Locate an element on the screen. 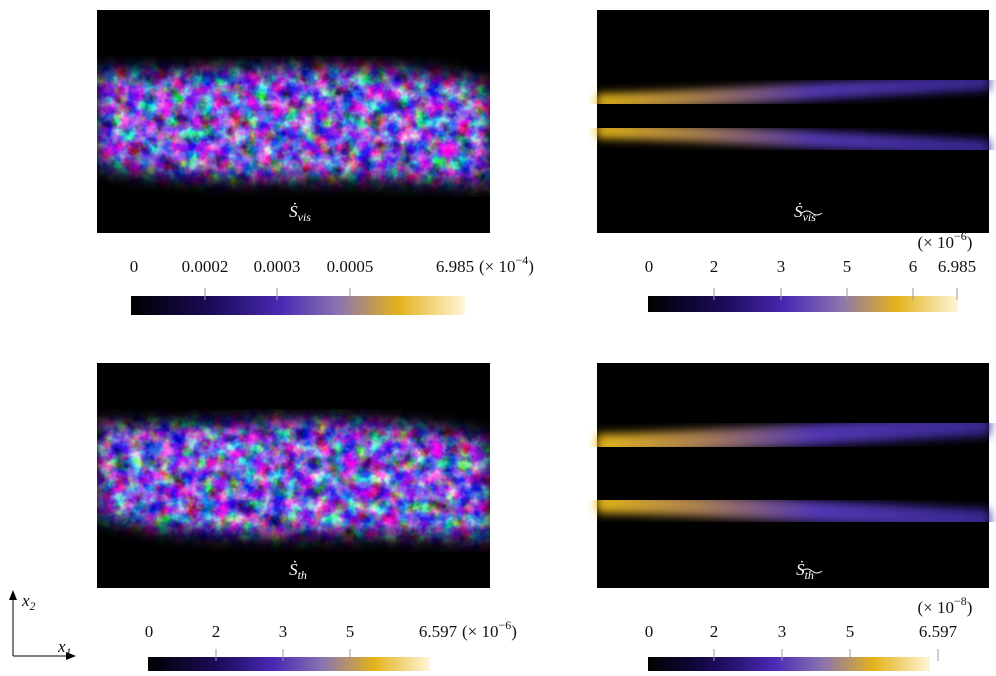  colorbar-scale: (× 10⁻⁸) is located at coordinates (945, 605).